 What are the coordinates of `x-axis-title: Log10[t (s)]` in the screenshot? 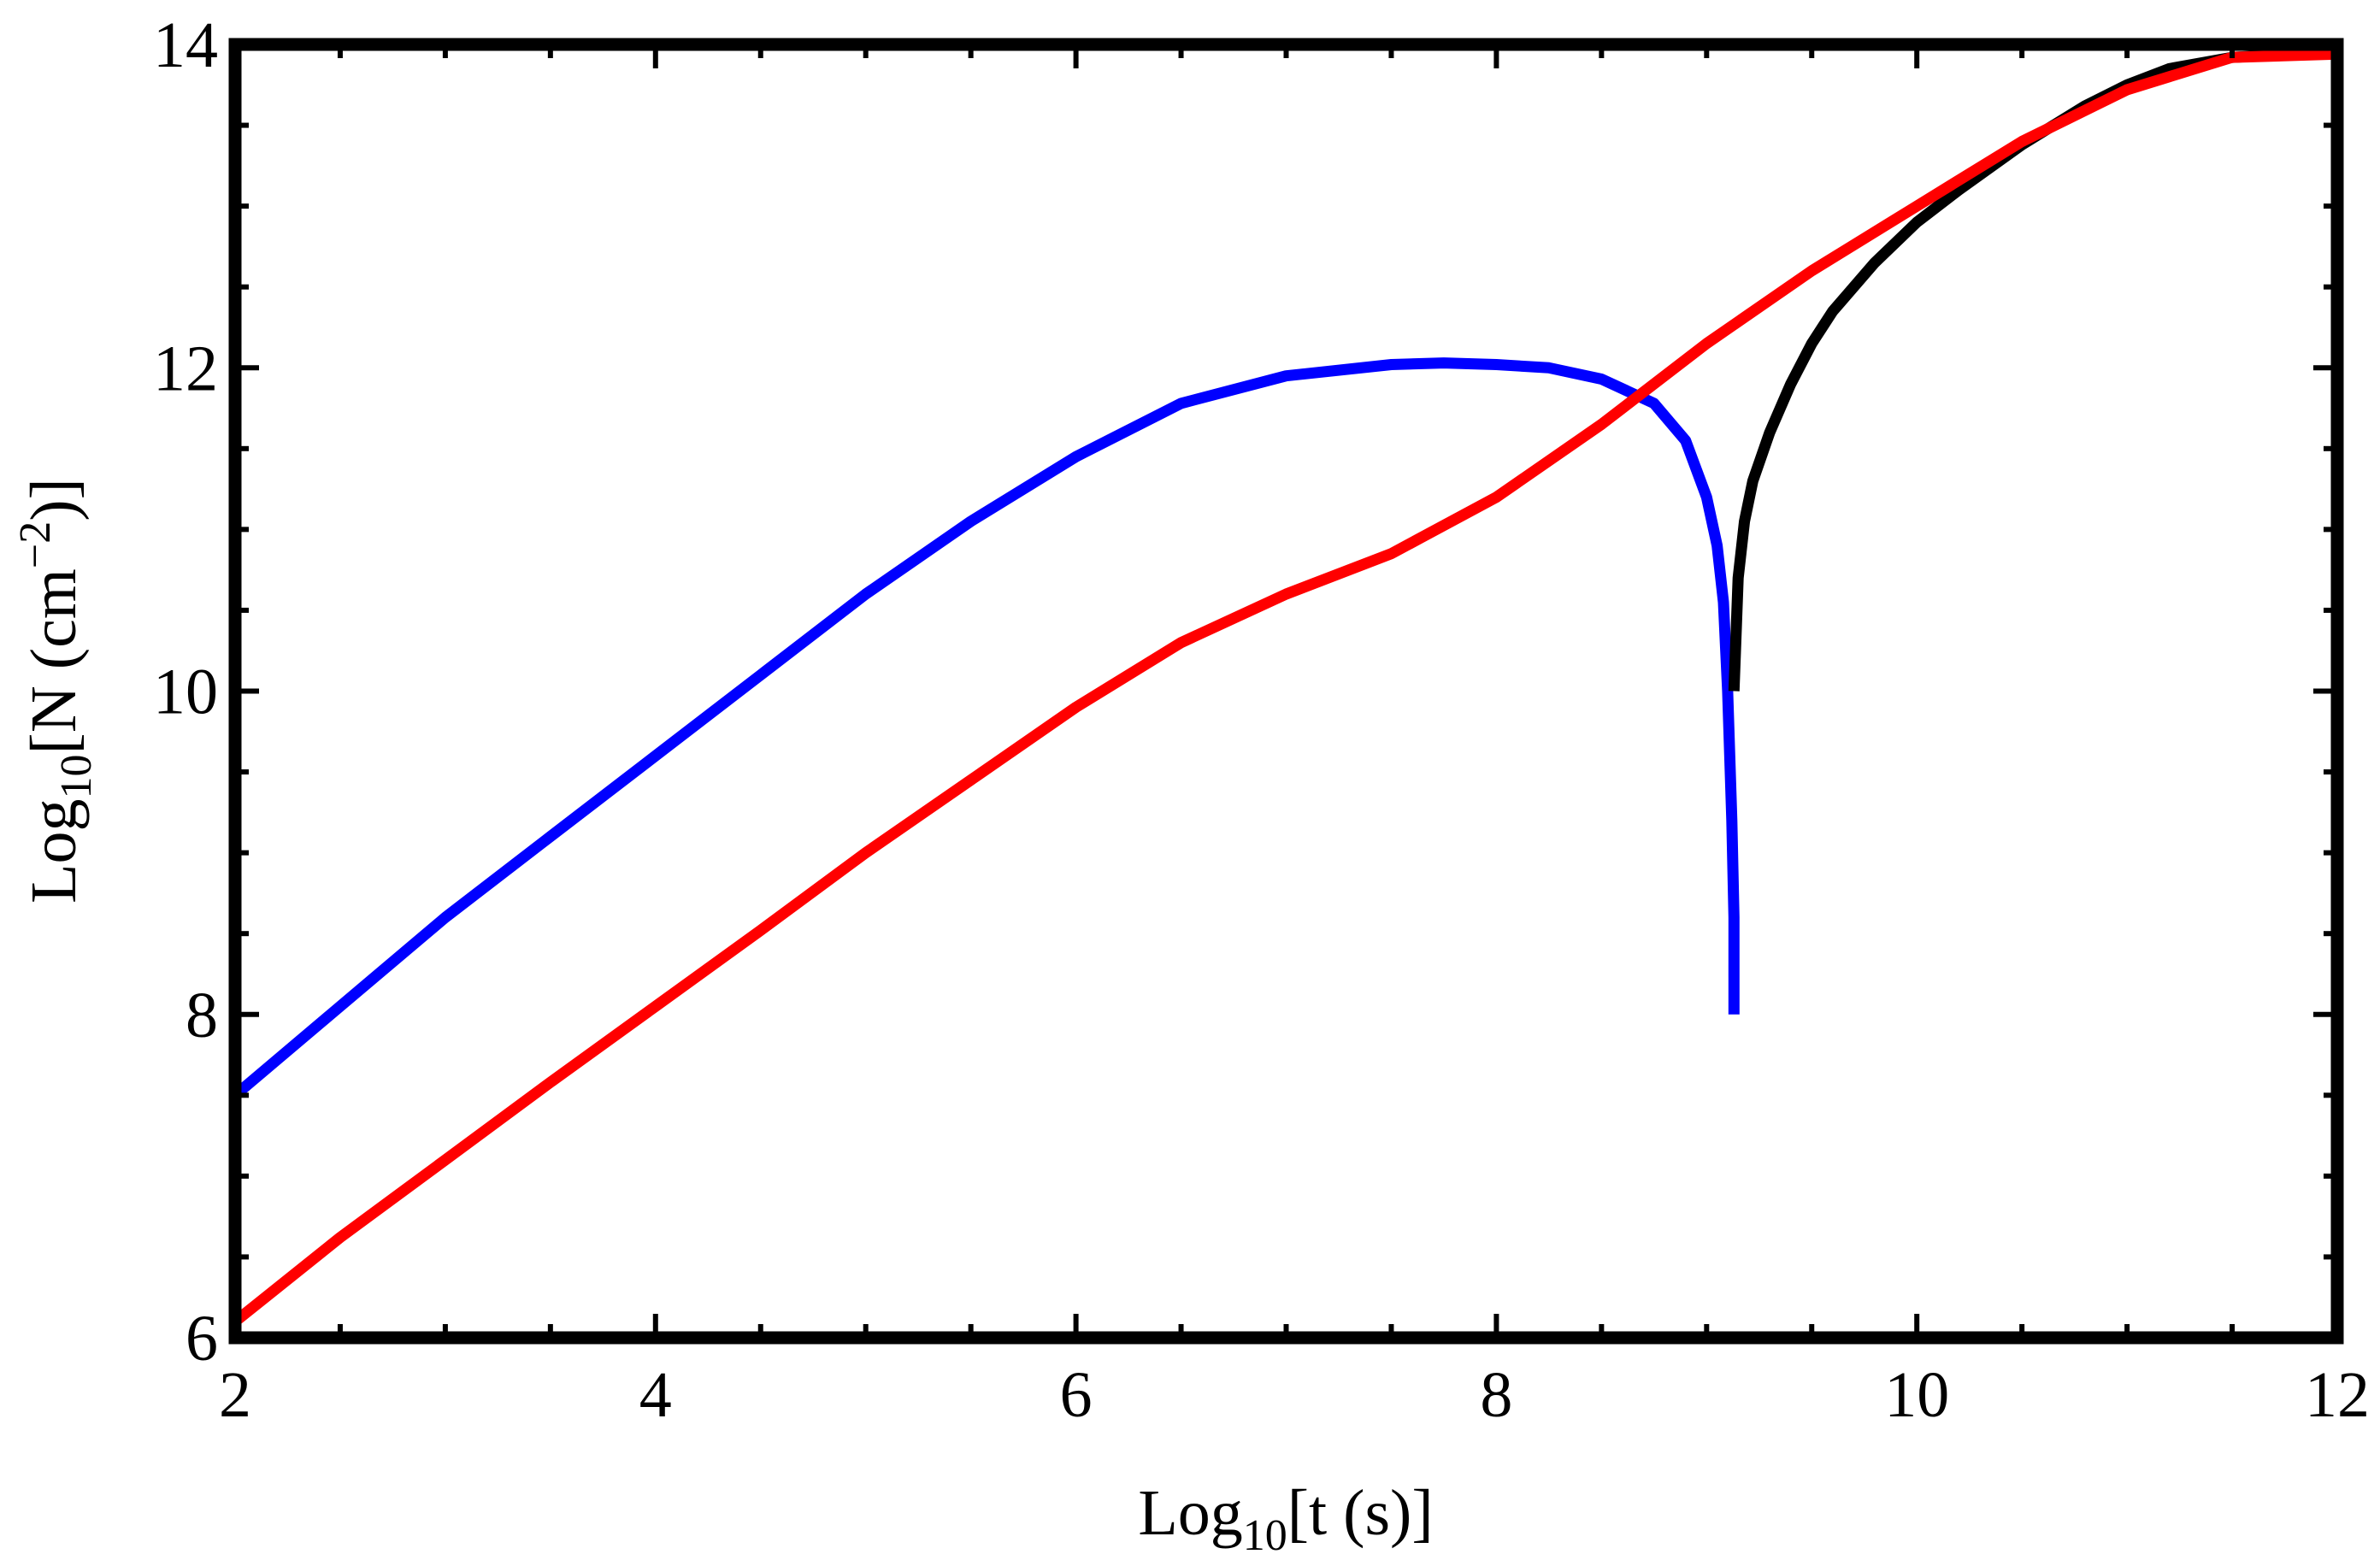 It's located at (1286, 1518).